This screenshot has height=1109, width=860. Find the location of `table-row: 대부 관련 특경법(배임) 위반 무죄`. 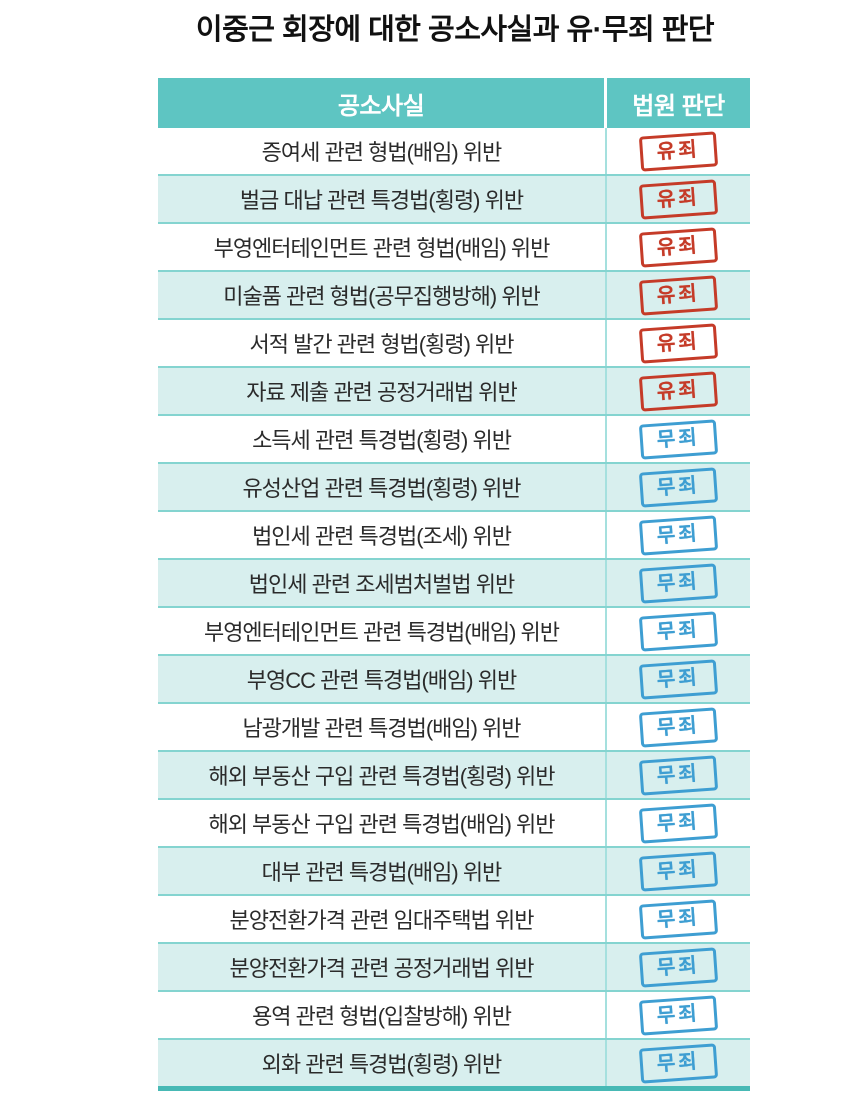

table-row: 대부 관련 특경법(배임) 위반 무죄 is located at coordinates (454, 870).